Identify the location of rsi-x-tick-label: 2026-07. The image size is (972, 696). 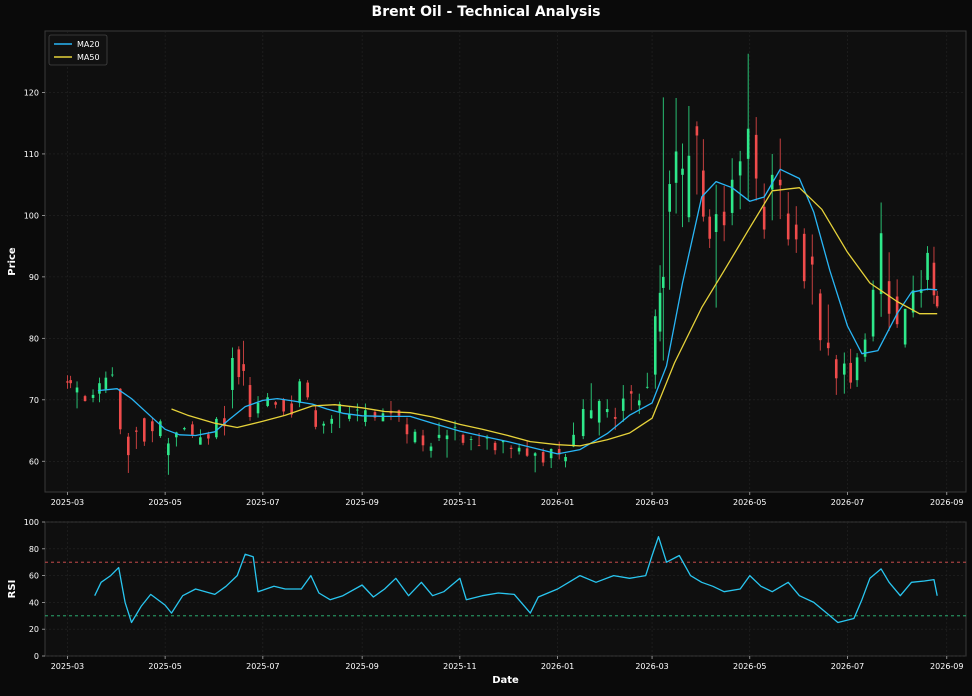
(847, 666).